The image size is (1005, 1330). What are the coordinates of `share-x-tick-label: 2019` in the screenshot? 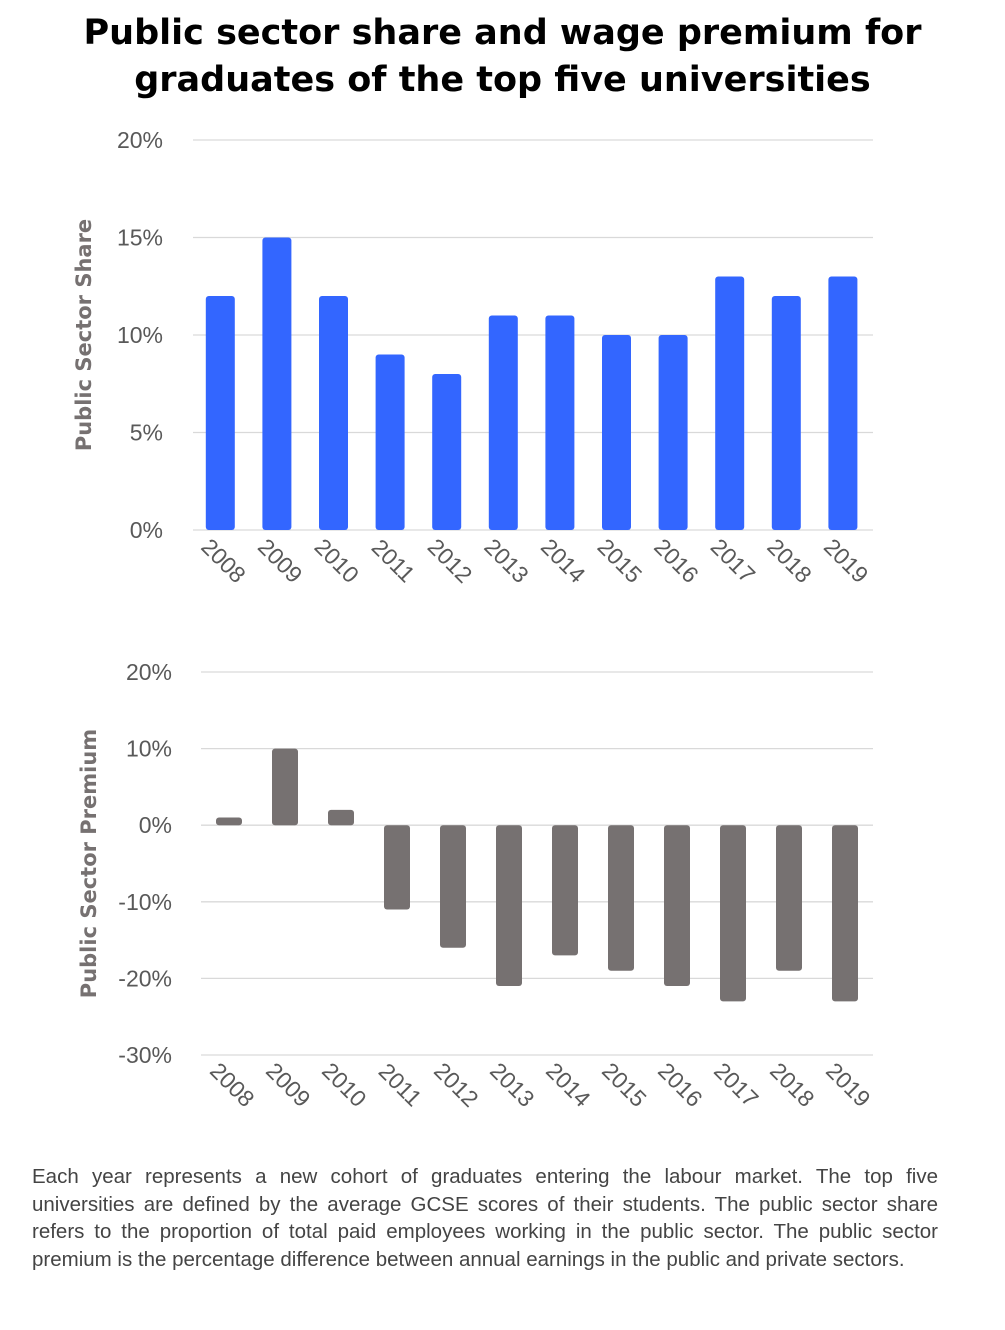 It's located at (846, 560).